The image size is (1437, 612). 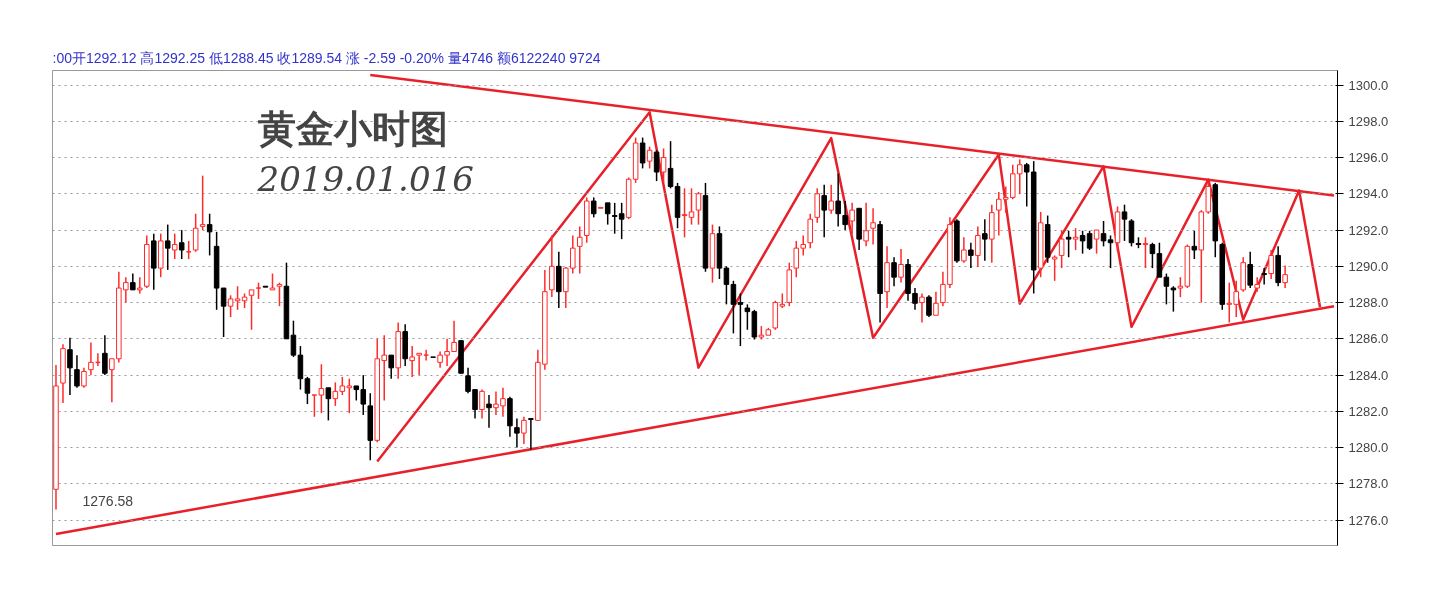 I want to click on text: 黄金小时图, so click(x=352, y=128).